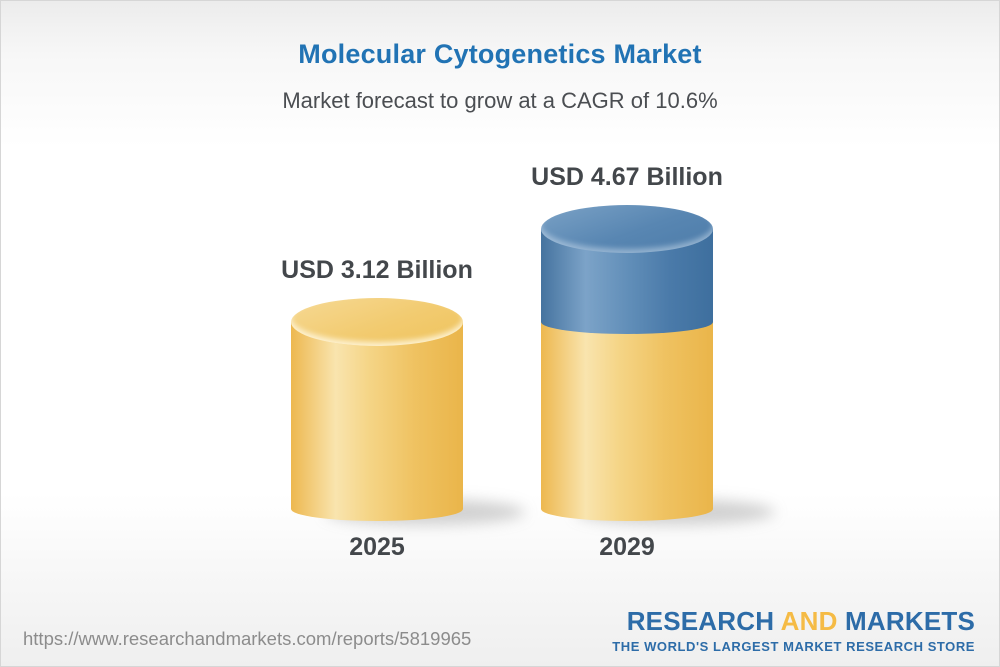  What do you see at coordinates (377, 269) in the screenshot?
I see `bar-value-label: USD 3.12 Billion` at bounding box center [377, 269].